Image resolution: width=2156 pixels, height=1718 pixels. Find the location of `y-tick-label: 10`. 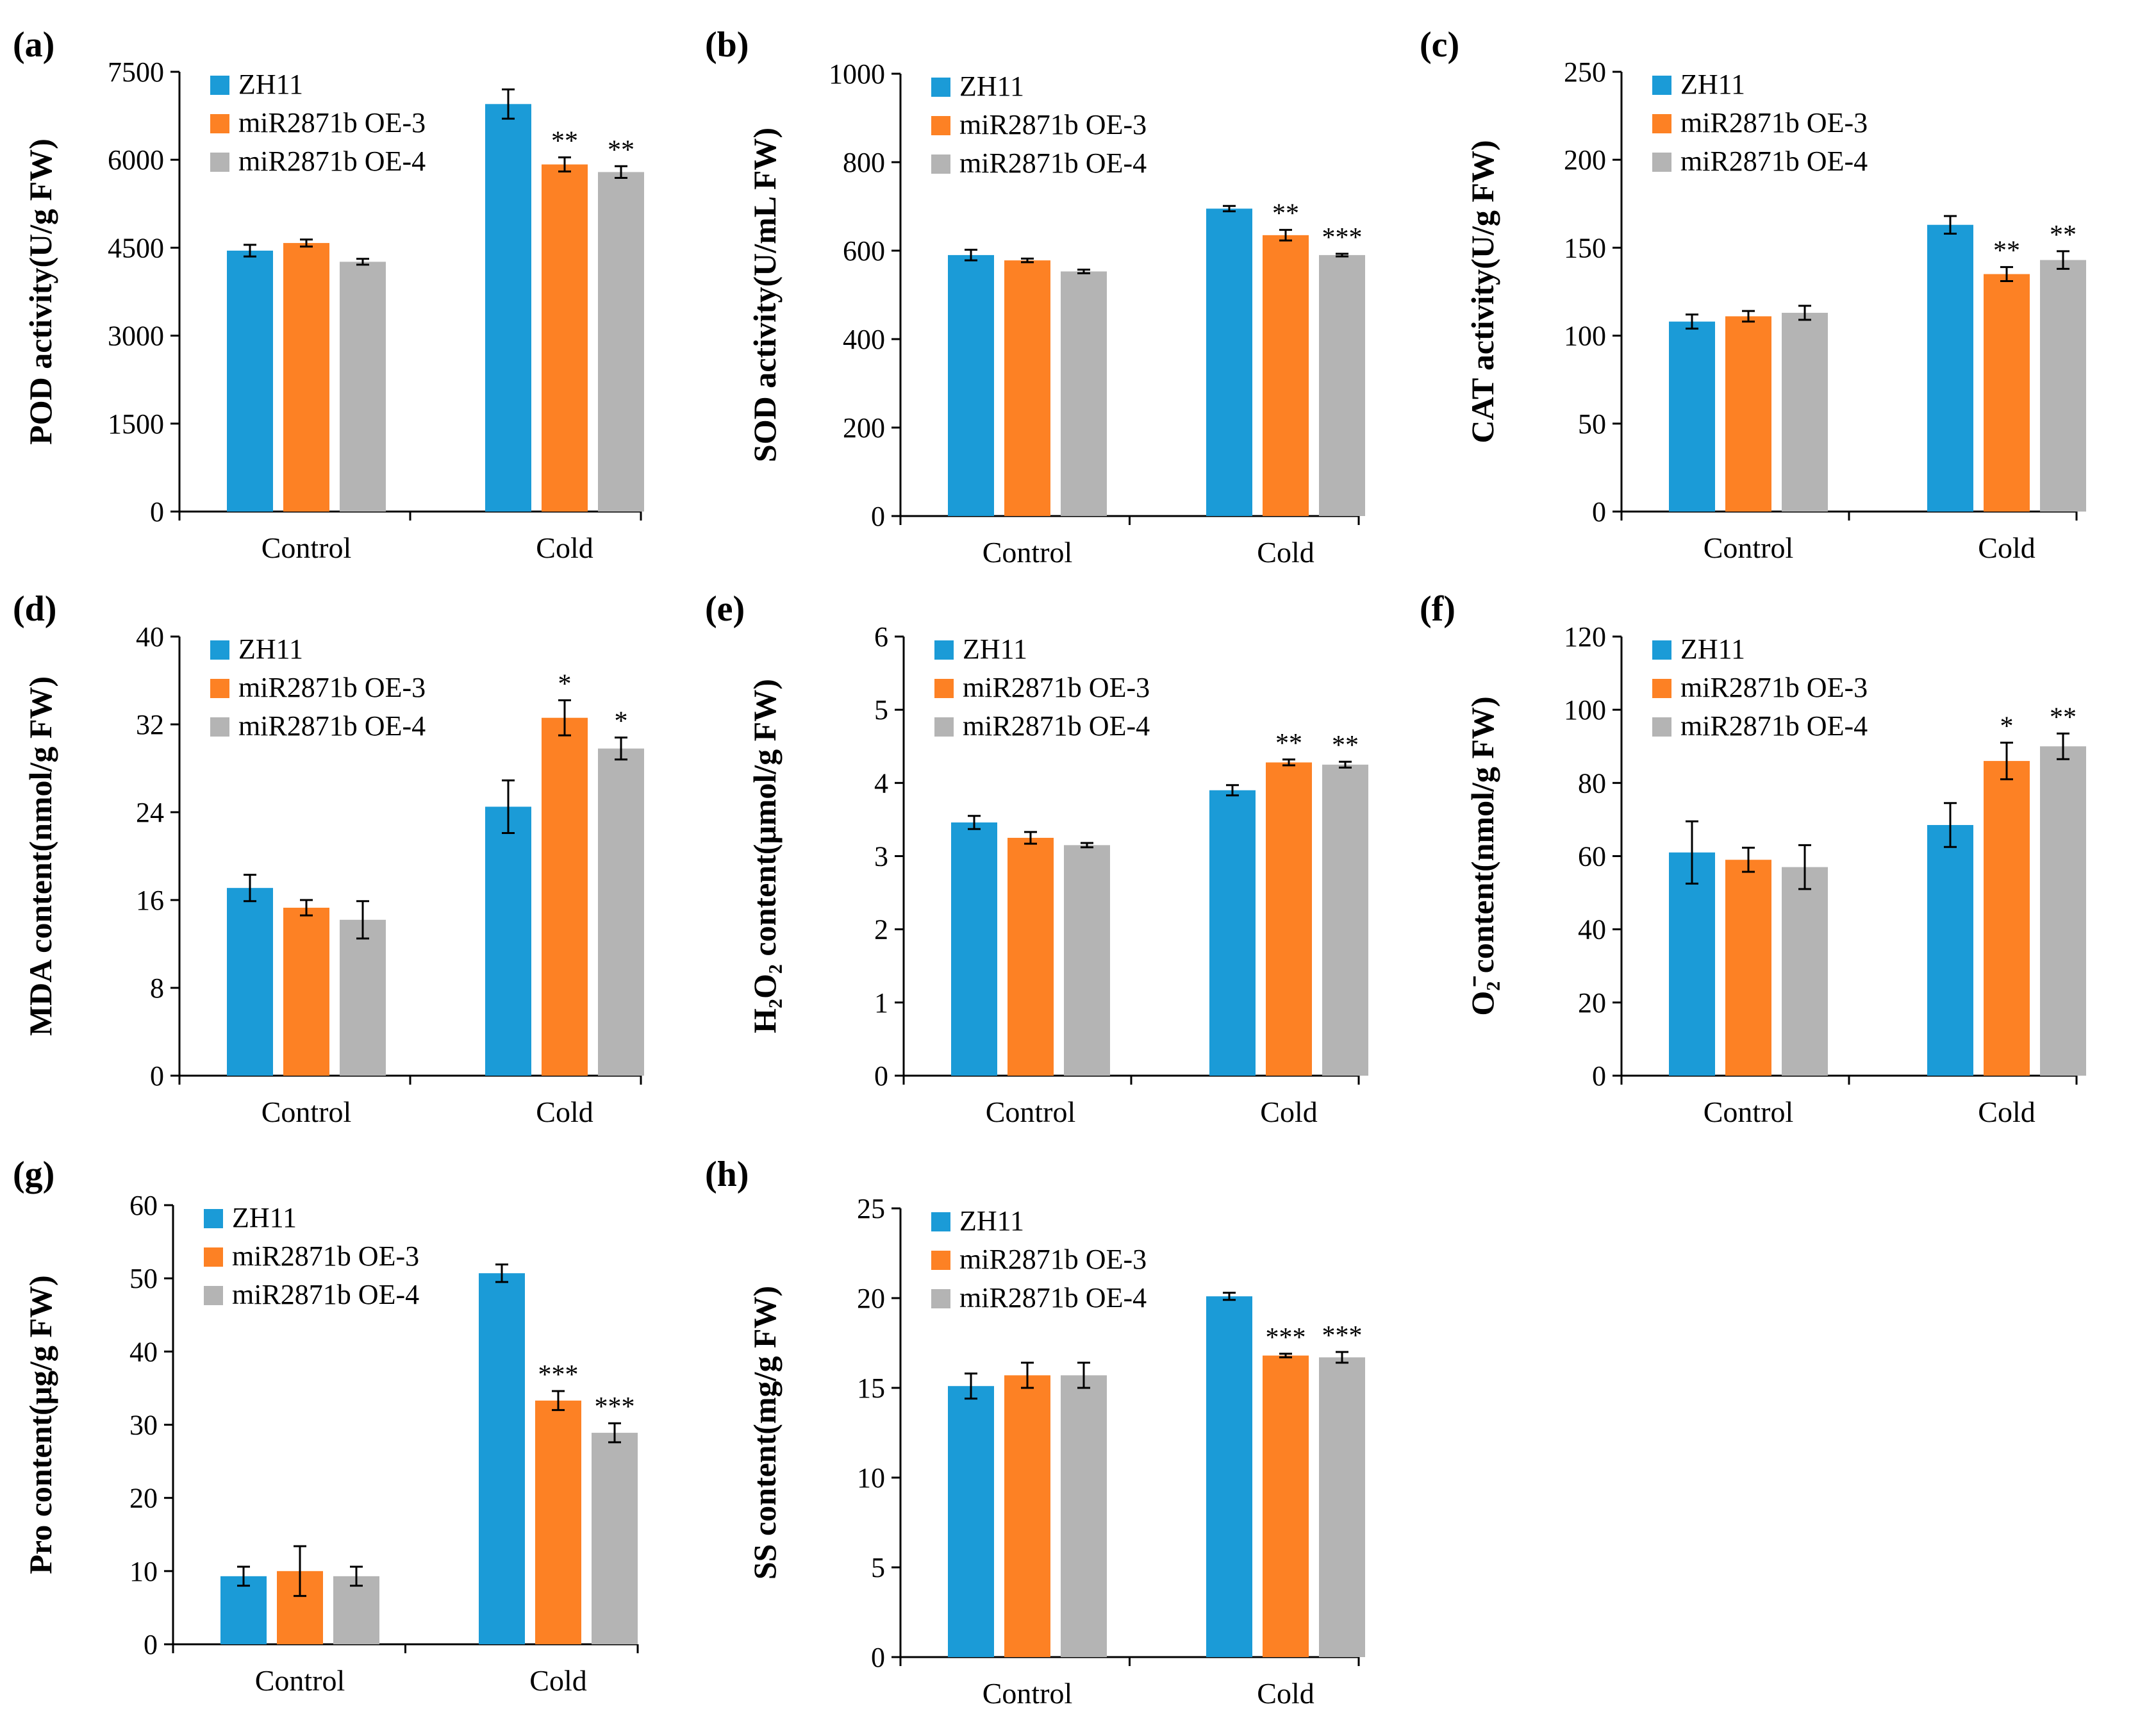

y-tick-label: 10 is located at coordinates (143, 1572).